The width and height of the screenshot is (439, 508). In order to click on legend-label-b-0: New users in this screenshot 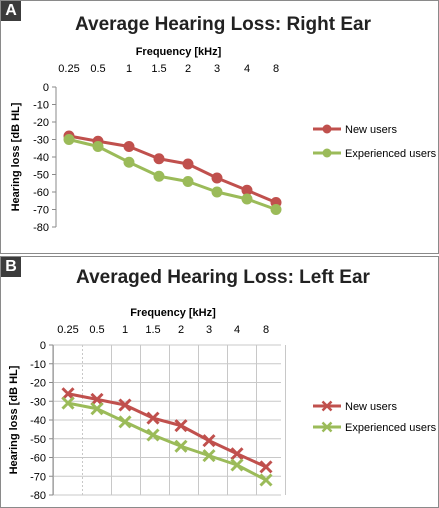, I will do `click(371, 407)`.